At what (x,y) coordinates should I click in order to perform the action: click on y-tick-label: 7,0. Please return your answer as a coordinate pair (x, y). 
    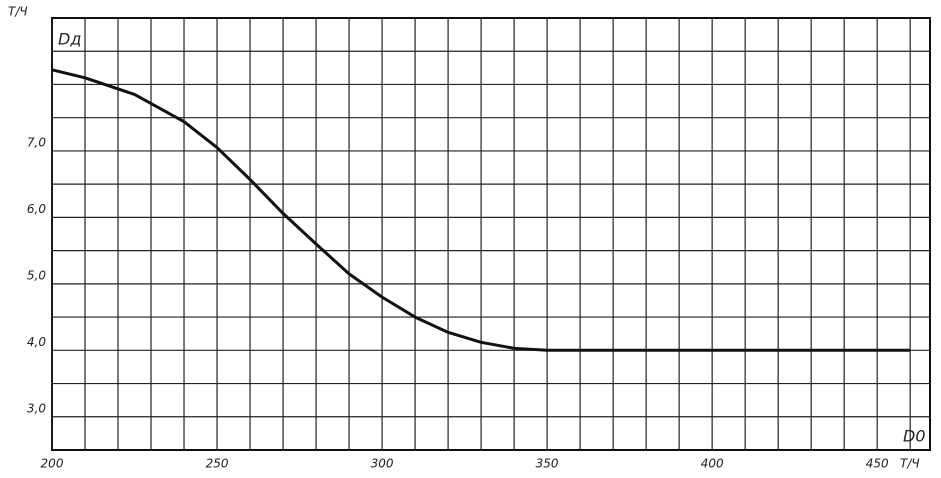
    Looking at the image, I should click on (36, 142).